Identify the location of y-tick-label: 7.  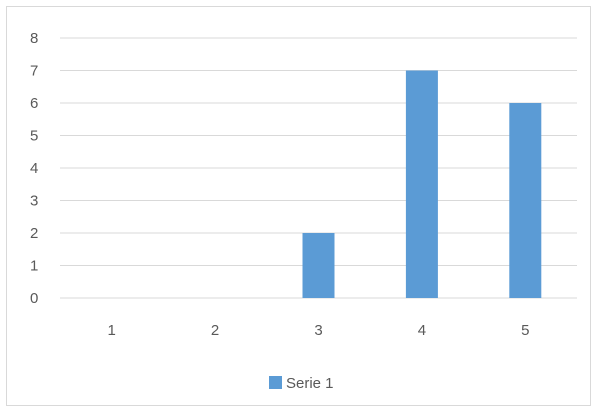
(34, 71).